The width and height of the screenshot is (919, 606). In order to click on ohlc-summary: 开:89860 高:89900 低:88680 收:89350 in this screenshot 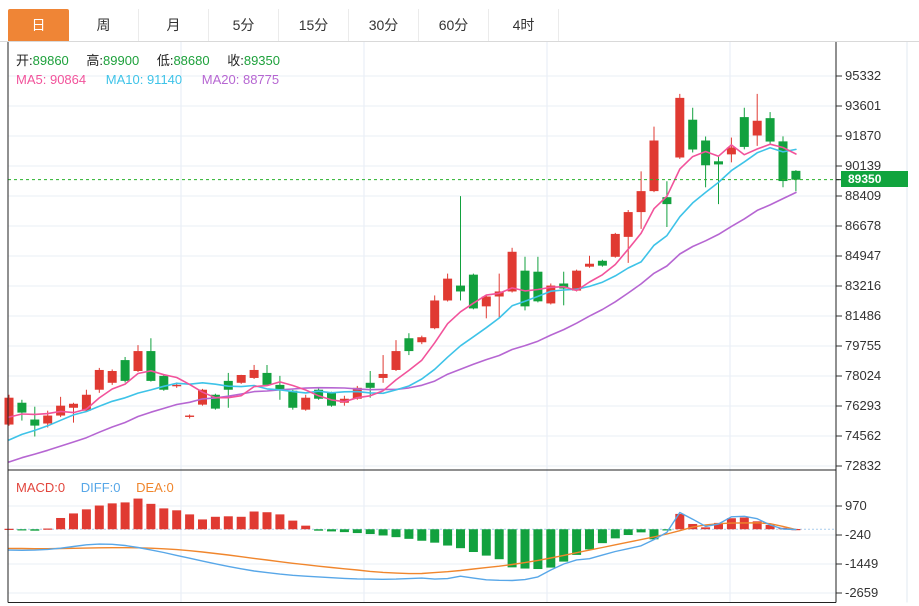, I will do `click(155, 59)`.